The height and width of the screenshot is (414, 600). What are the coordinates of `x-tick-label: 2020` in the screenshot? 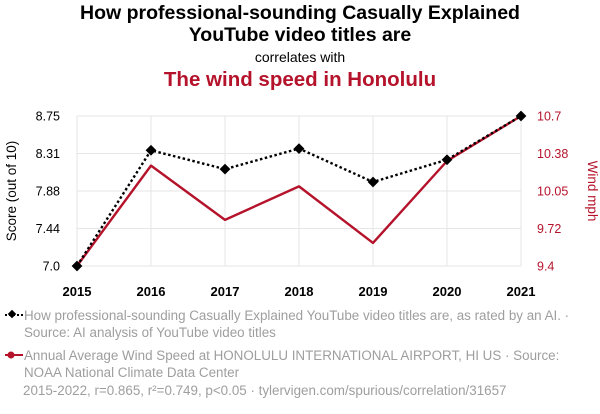 It's located at (447, 291).